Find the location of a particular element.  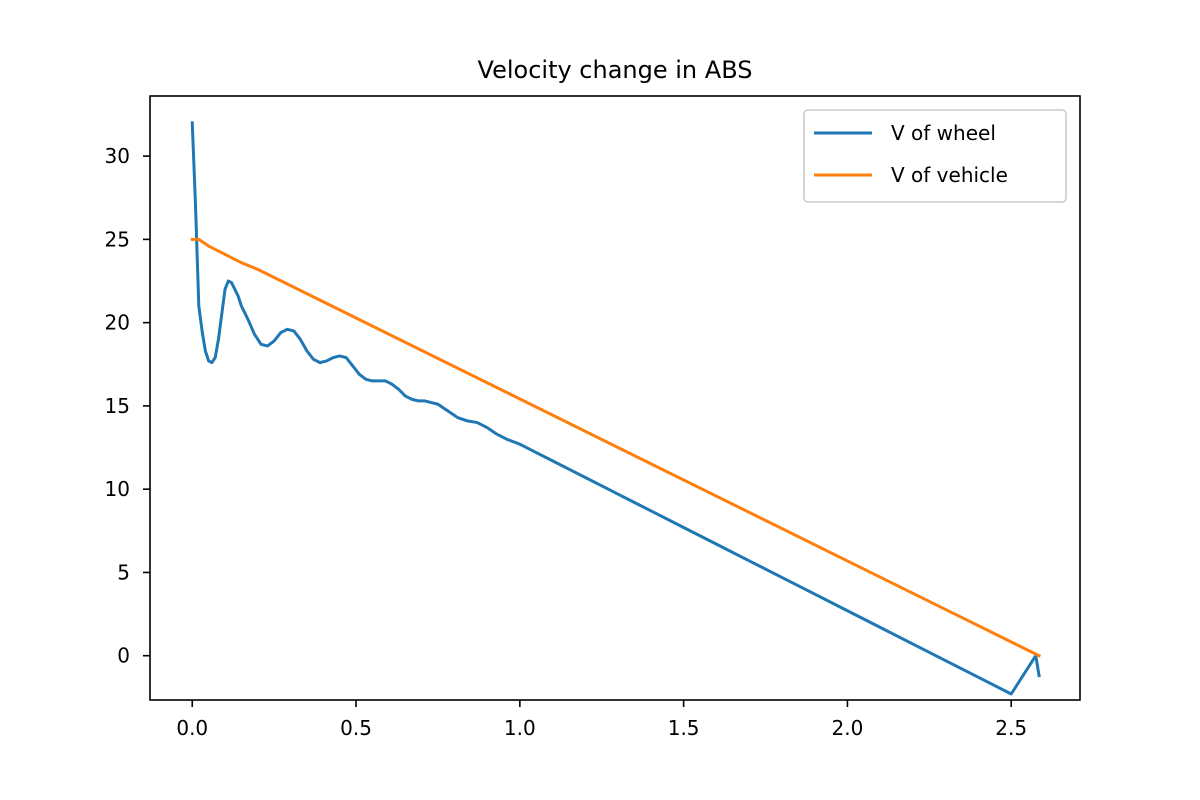

x-tick-label: 0.5 is located at coordinates (356, 728).